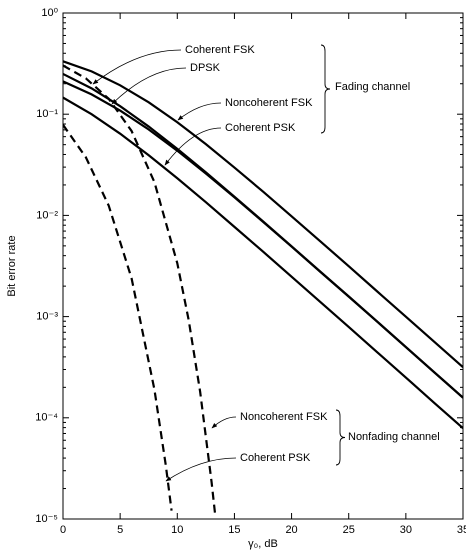  I want to click on x-tick-label: 30, so click(406, 530).